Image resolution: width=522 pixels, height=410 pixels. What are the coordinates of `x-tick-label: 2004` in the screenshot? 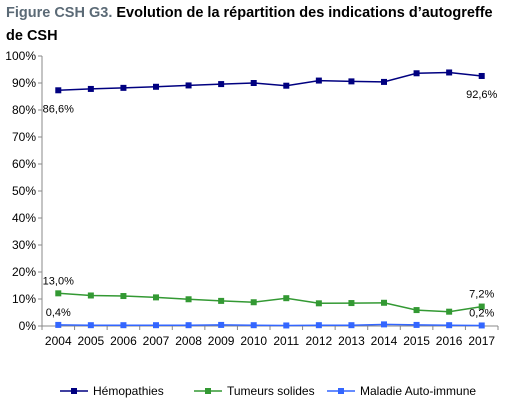 It's located at (58, 341).